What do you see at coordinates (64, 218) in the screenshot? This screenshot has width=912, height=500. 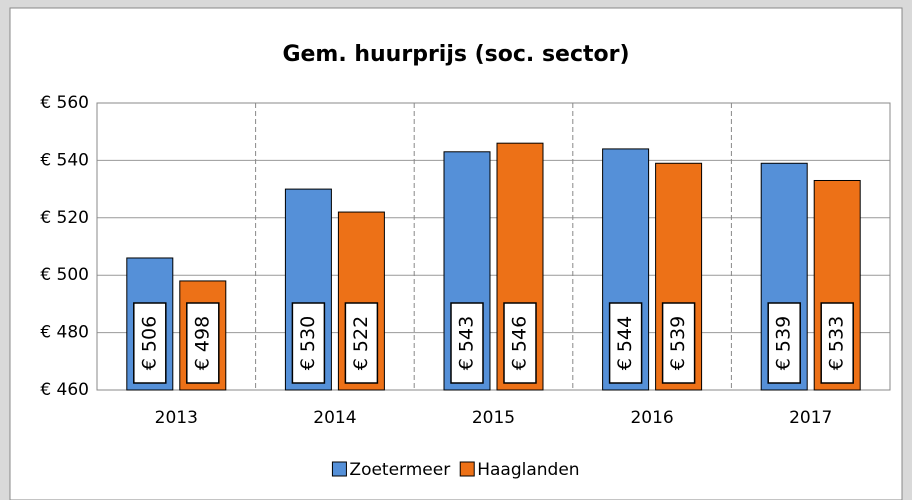 I see `y-tick-label: € 520` at bounding box center [64, 218].